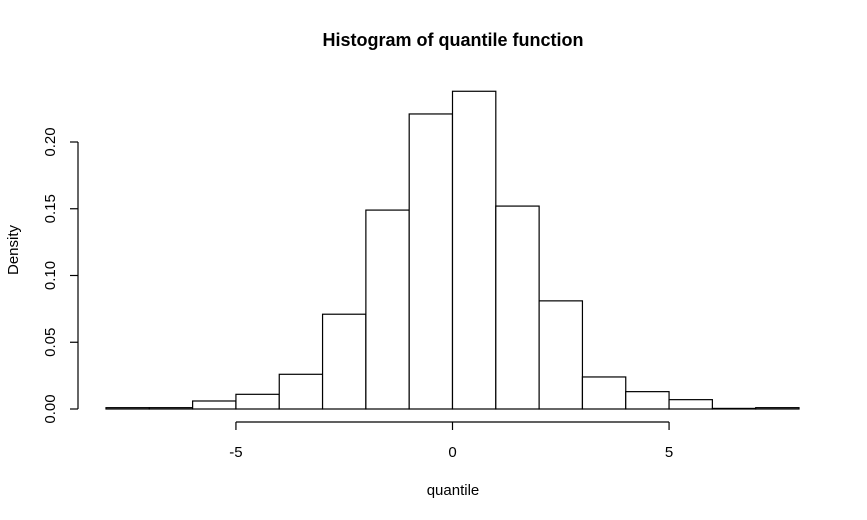  Describe the element at coordinates (13, 249) in the screenshot. I see `y-axis-label: Density` at that location.